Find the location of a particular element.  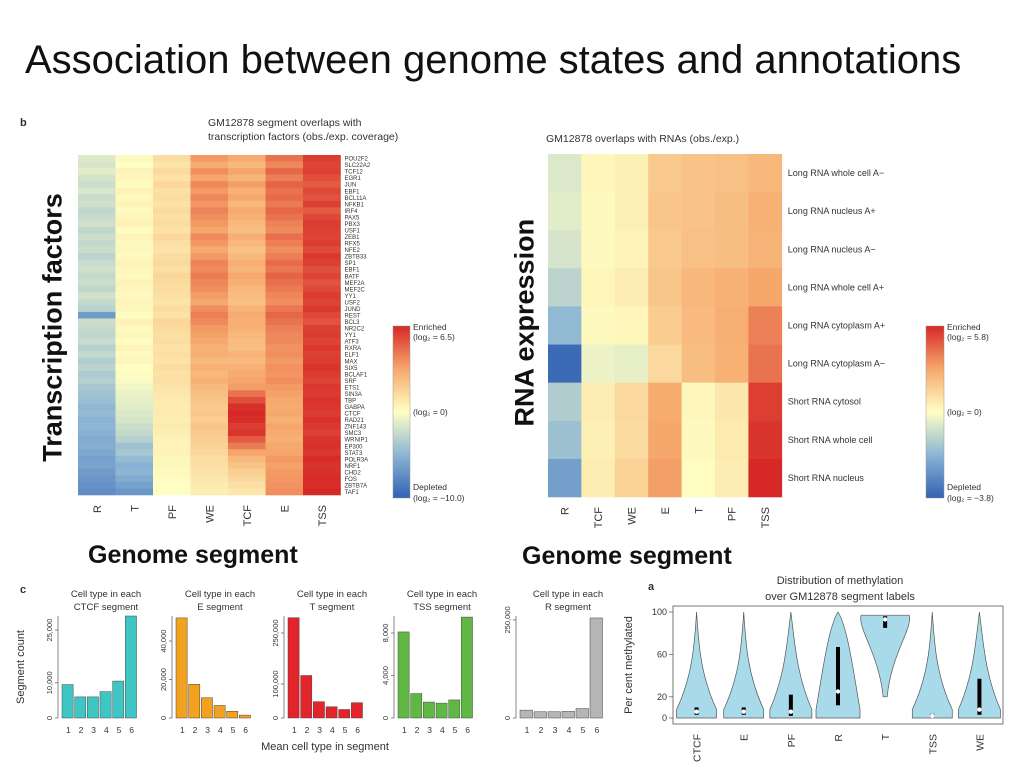

tf-row-label: CTCF is located at coordinates (353, 415).